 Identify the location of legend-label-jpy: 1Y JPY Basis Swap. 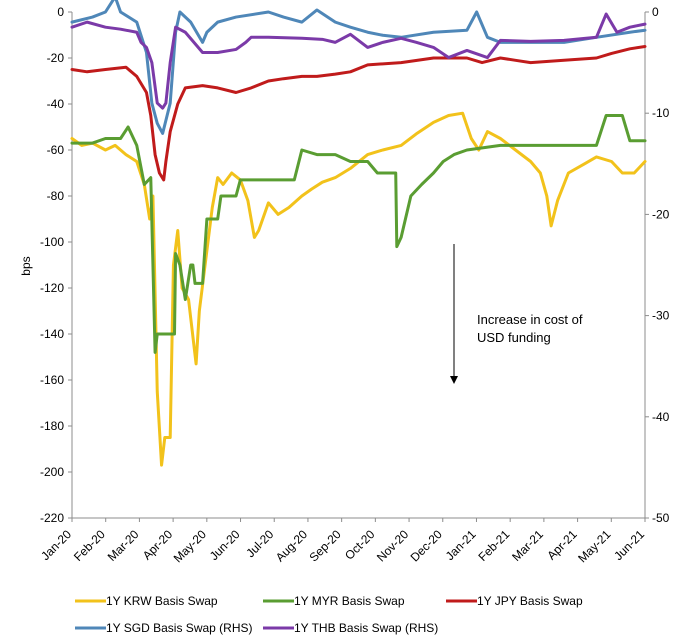
(530, 601).